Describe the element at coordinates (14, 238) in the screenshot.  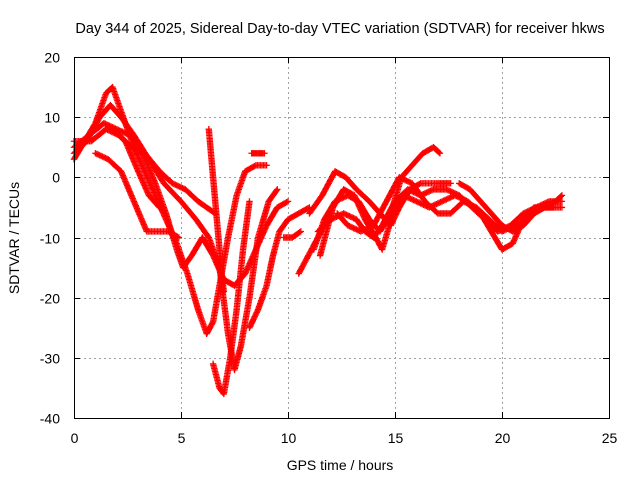
I see `y-axis-title: SDTVAR / TECUs` at that location.